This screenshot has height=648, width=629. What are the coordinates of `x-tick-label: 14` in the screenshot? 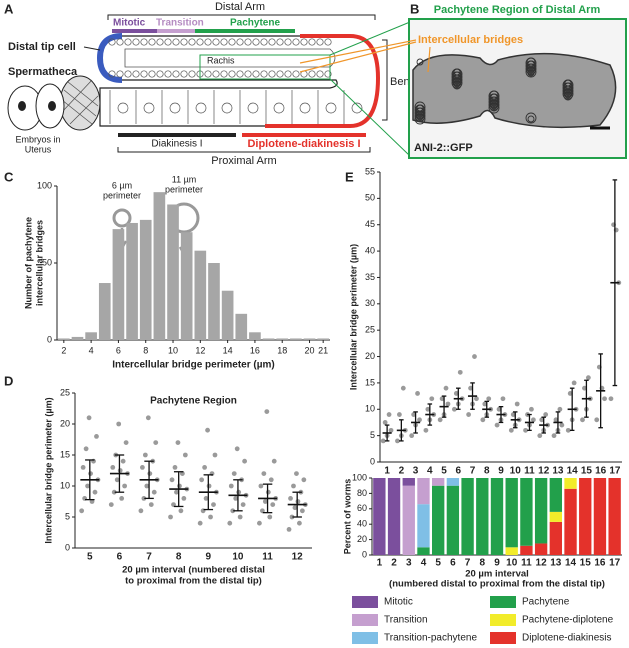 It's located at (571, 563).